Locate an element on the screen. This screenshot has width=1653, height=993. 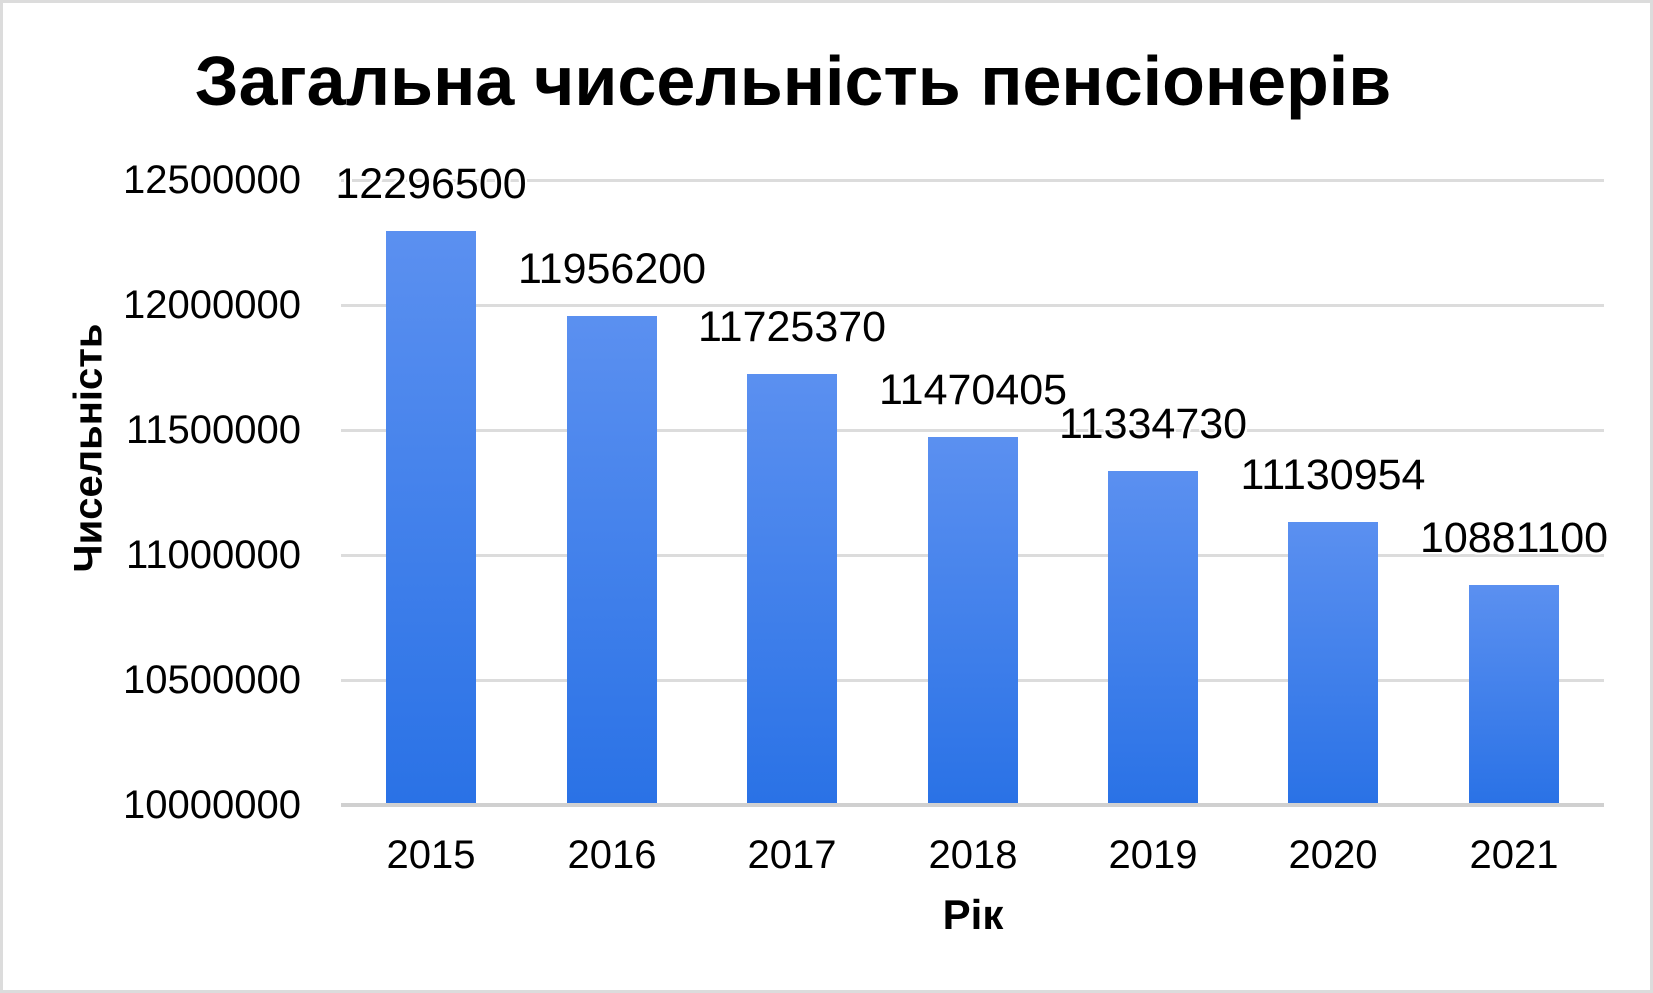
bar-2019 is located at coordinates (1153, 637).